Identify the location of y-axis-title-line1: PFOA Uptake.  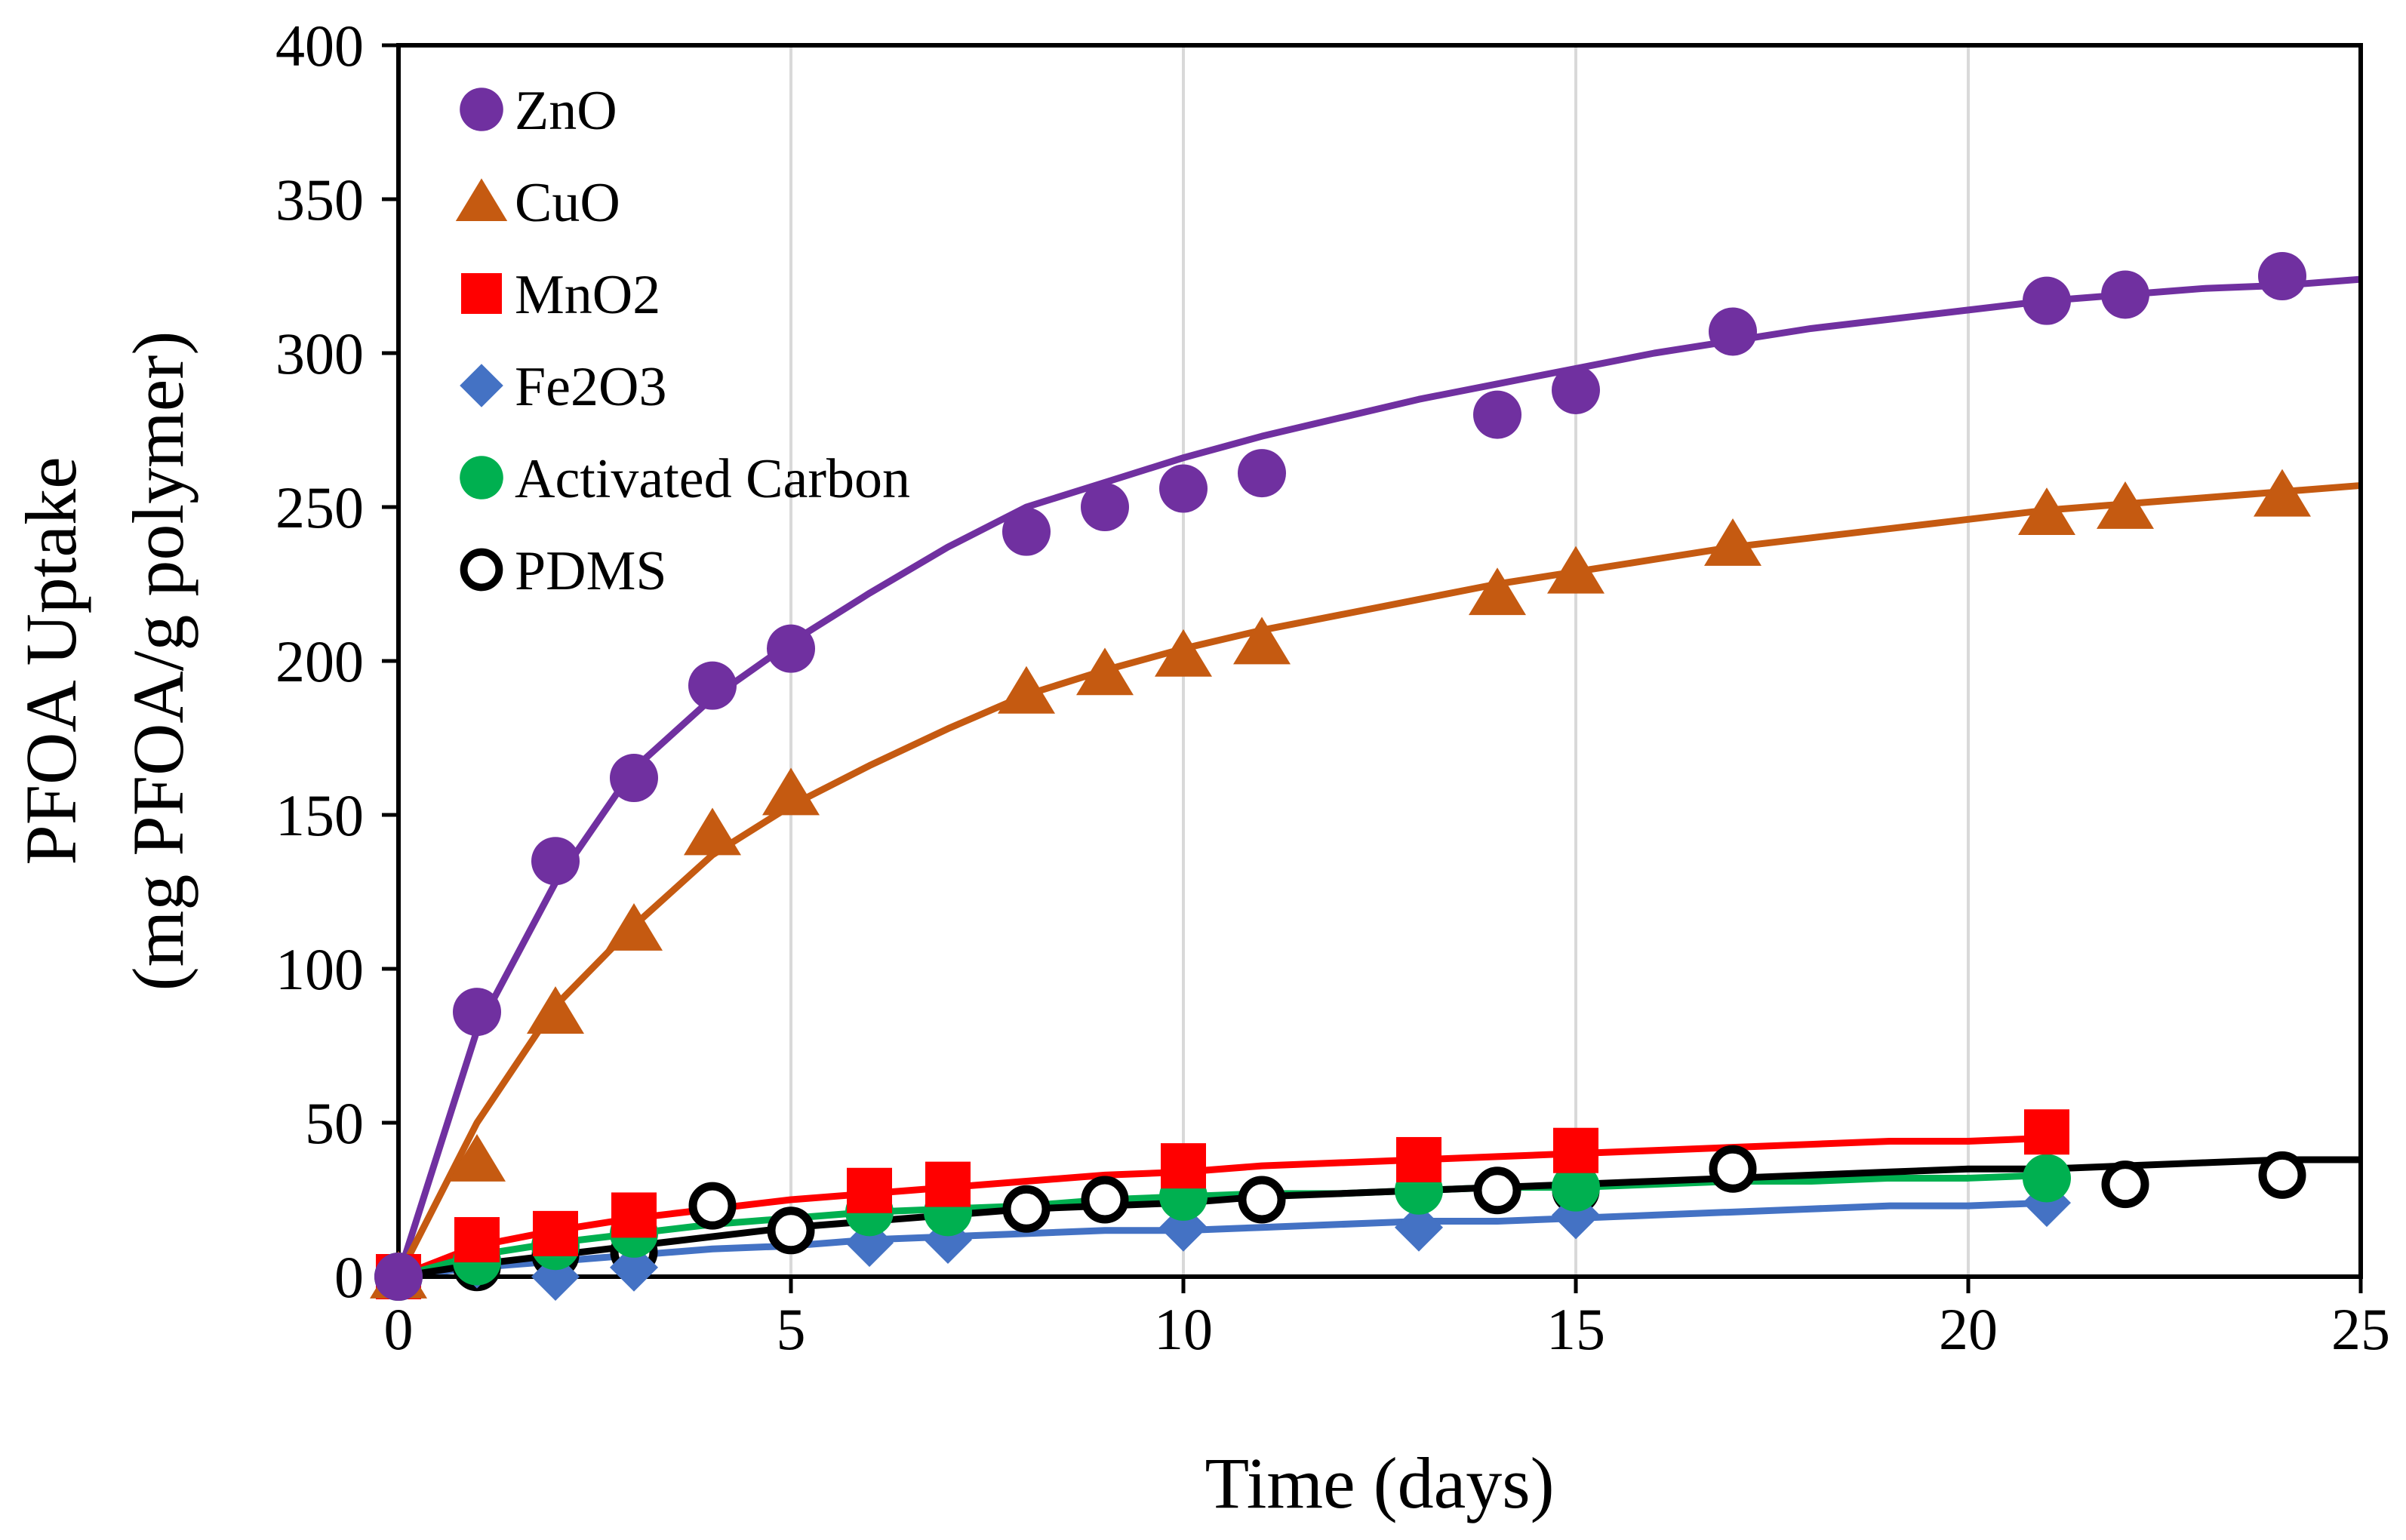
(51, 660).